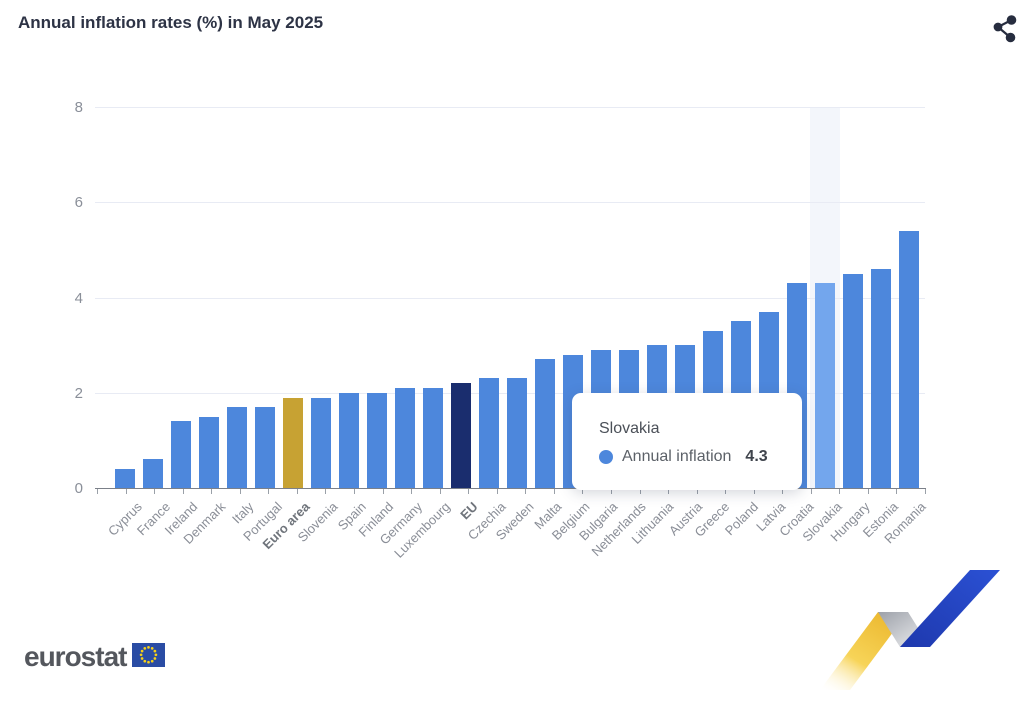 The height and width of the screenshot is (713, 1024). I want to click on eurostat-logo-text: eurostat, so click(75, 656).